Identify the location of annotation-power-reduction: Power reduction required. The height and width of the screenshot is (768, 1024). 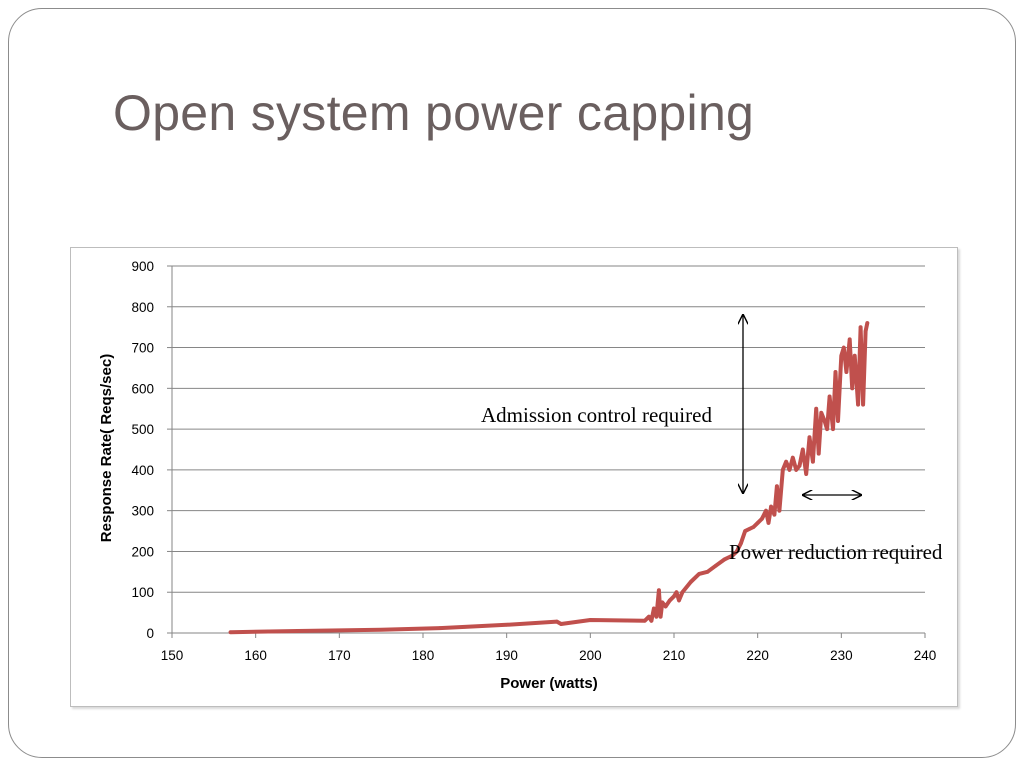
(836, 552).